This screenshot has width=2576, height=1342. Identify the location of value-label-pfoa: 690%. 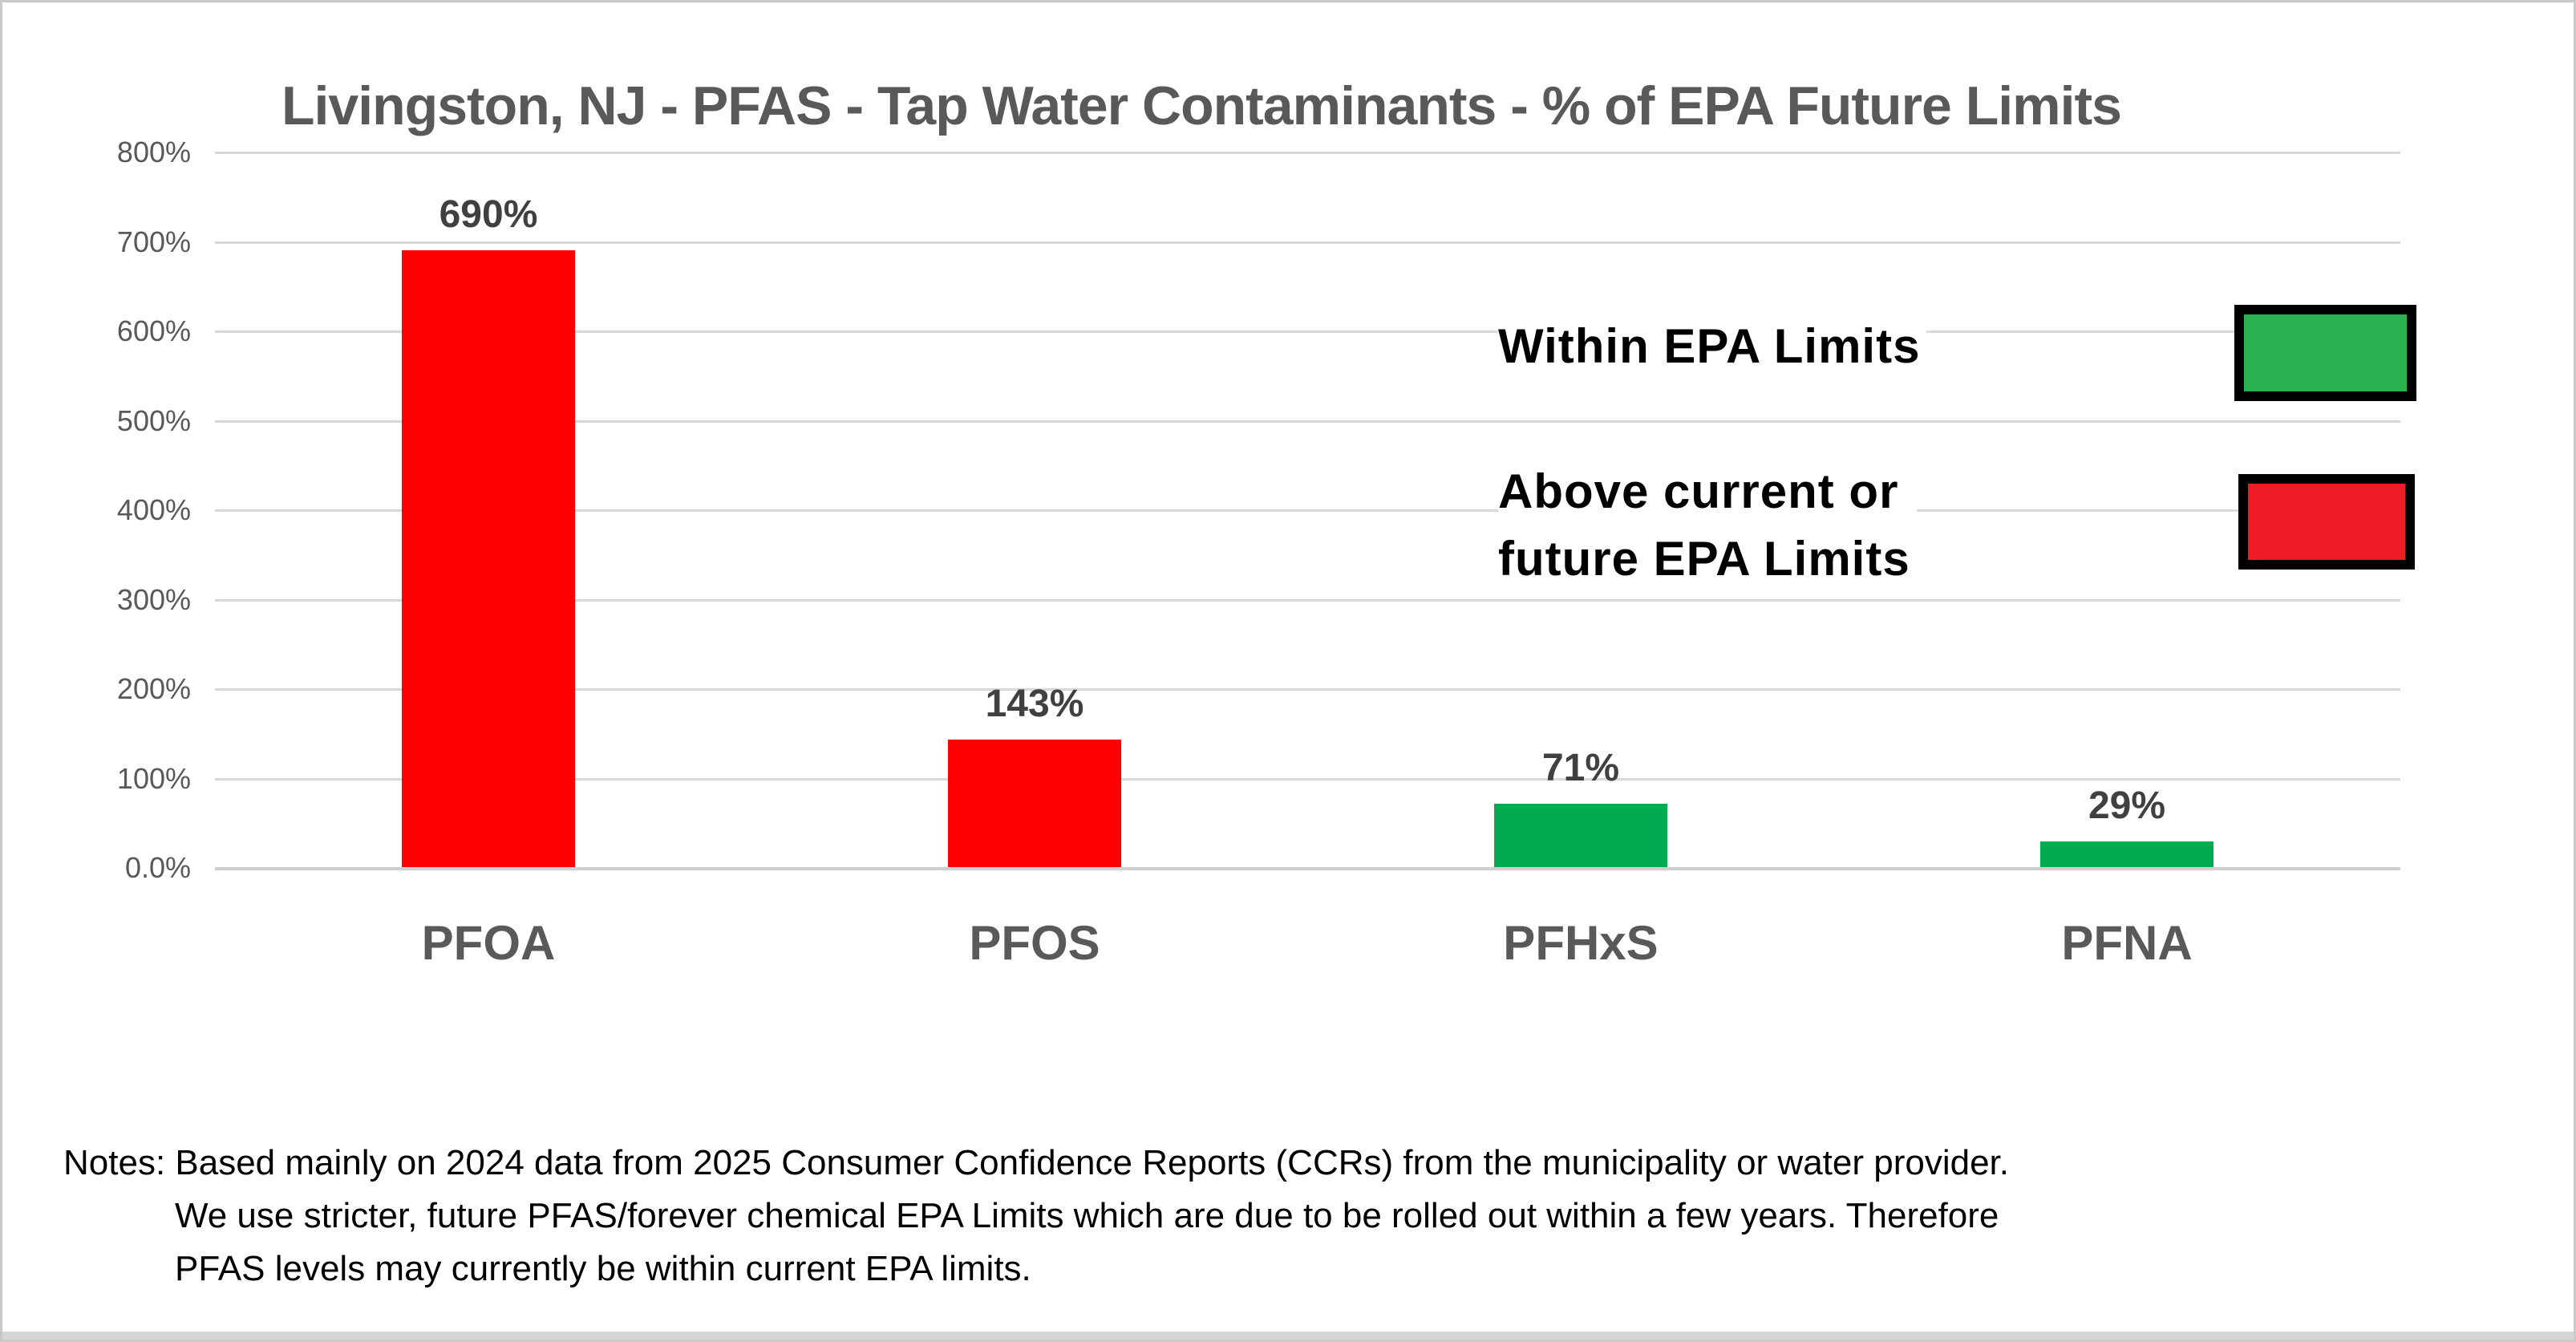
(489, 214).